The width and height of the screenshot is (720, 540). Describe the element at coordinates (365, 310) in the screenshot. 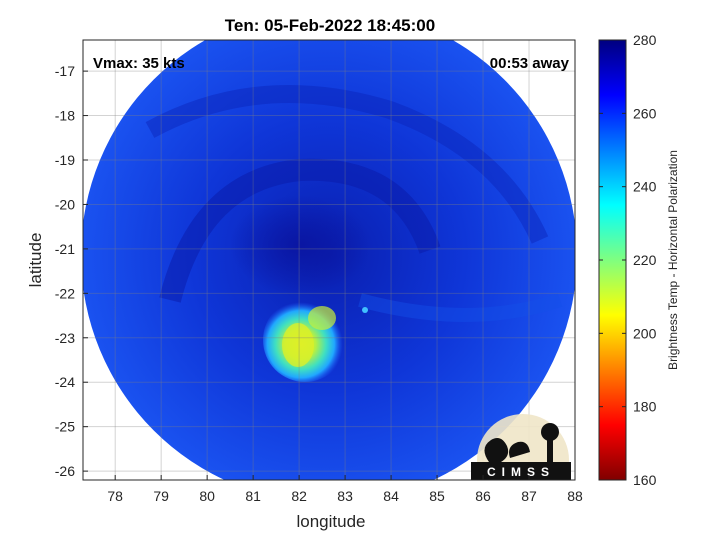

I see `warm-speck` at that location.